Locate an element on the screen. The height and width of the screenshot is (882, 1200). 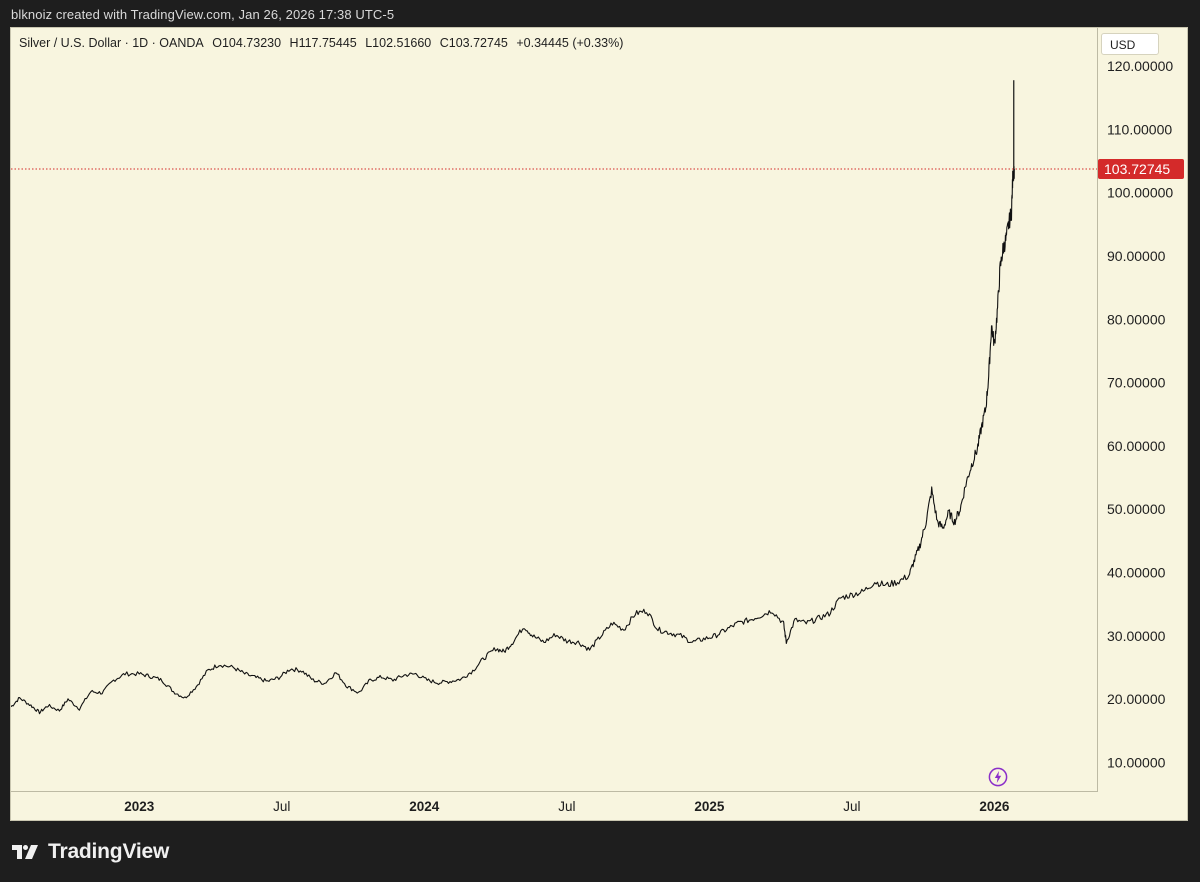
y-tick-label: 20.00000 is located at coordinates (1136, 699).